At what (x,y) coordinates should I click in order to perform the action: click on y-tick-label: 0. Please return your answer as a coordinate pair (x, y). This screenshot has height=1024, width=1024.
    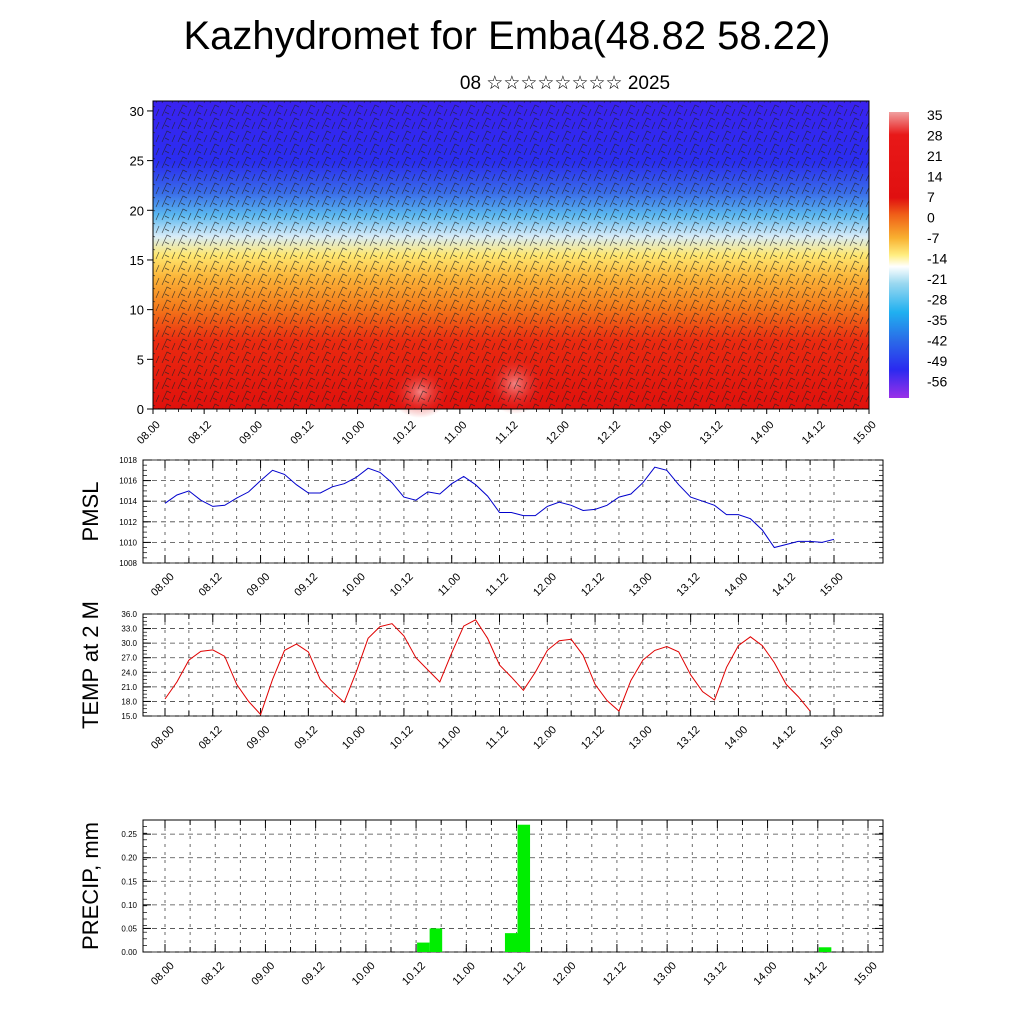
    Looking at the image, I should click on (140, 409).